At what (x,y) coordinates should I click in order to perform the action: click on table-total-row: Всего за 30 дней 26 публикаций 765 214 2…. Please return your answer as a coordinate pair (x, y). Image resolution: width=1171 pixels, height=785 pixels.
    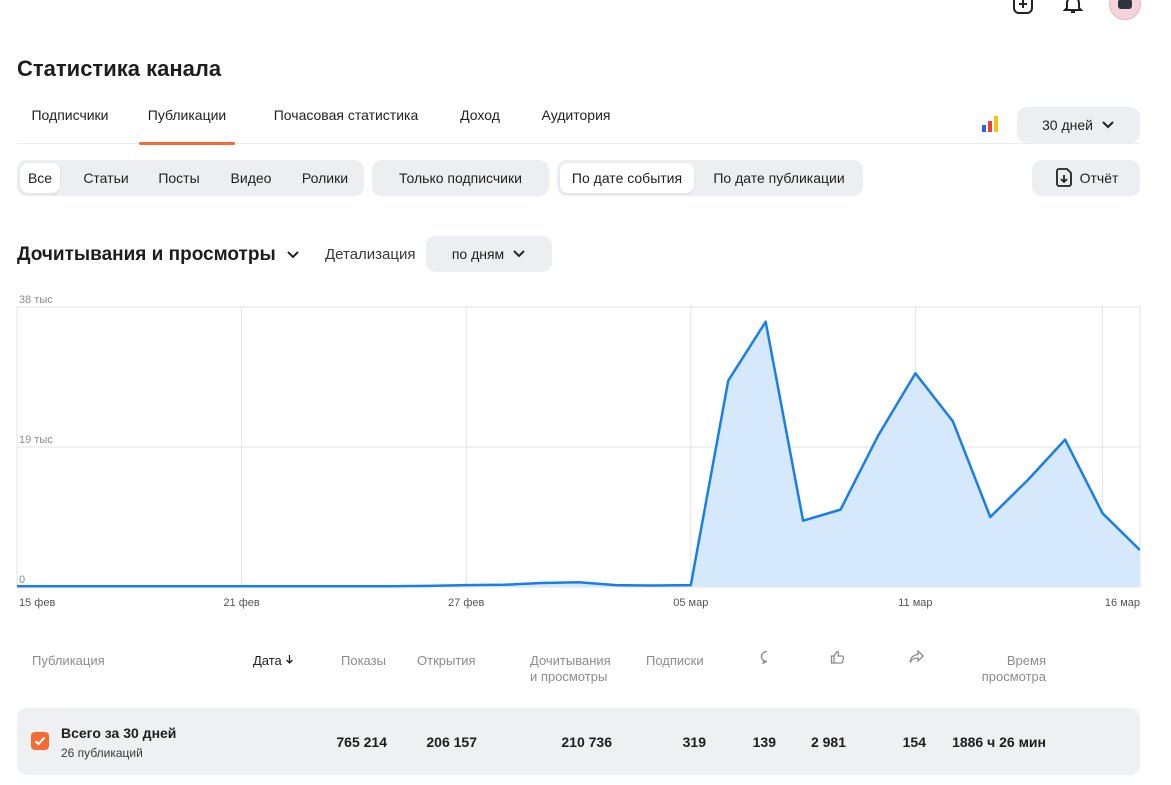
    Looking at the image, I should click on (578, 741).